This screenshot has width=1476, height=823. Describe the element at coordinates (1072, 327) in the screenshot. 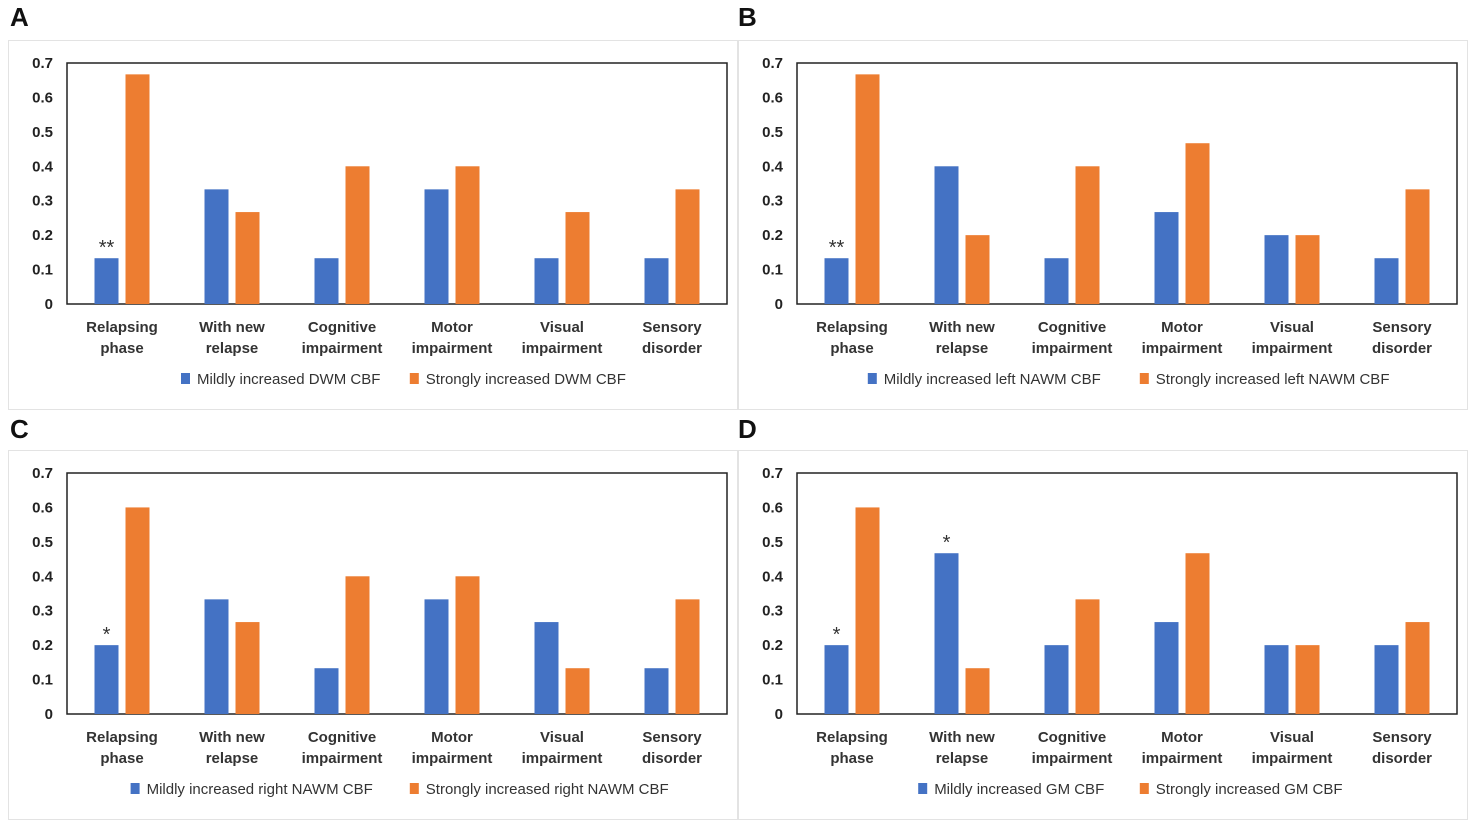

I see `category-label-line: Cognitive` at that location.